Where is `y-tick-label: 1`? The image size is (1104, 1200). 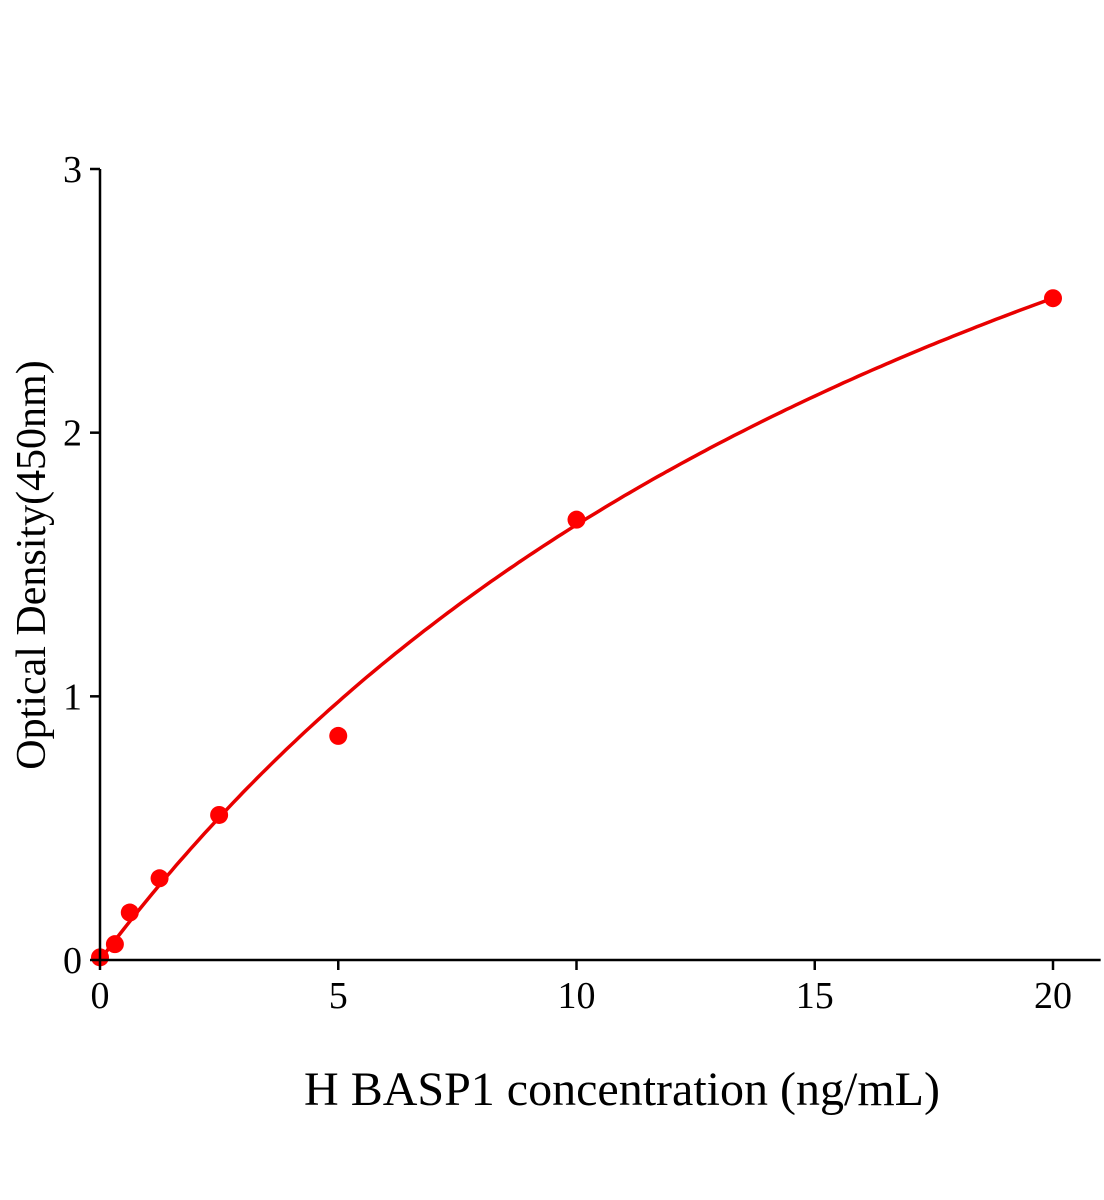 y-tick-label: 1 is located at coordinates (72, 697).